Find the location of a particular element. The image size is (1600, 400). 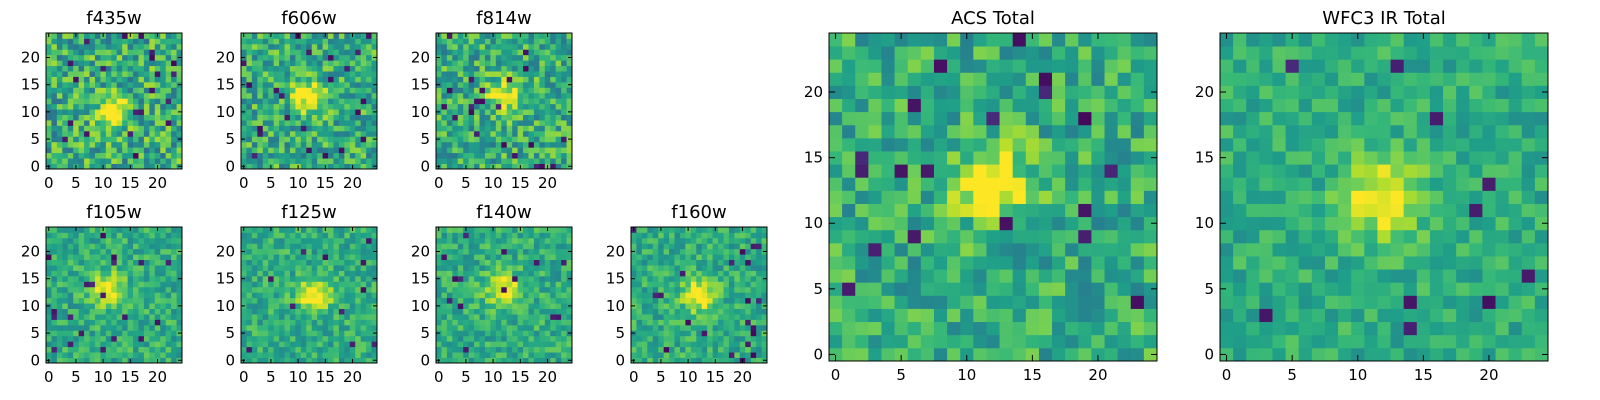

panel-title: f125w is located at coordinates (308, 212).